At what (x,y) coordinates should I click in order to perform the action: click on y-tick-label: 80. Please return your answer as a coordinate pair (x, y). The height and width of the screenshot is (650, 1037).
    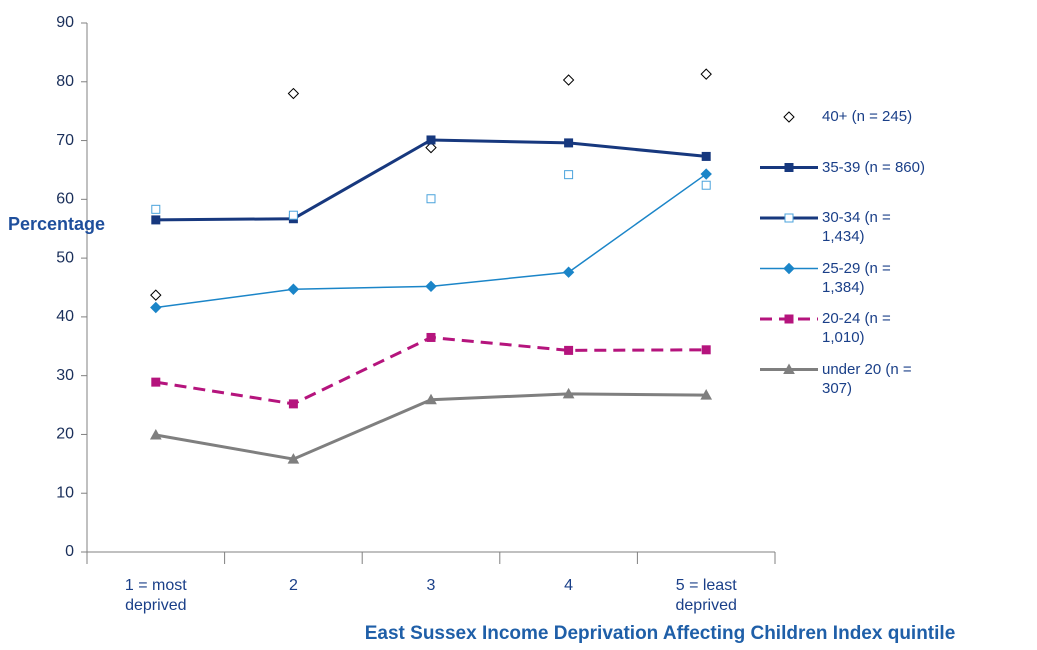
    Looking at the image, I should click on (65, 81).